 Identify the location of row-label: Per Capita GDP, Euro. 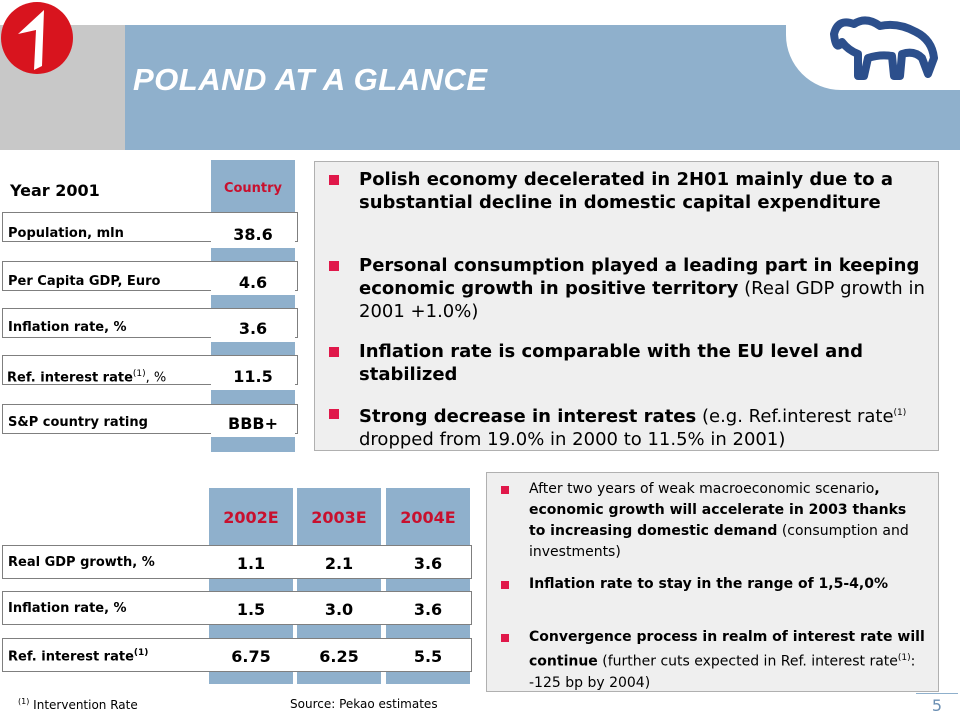
(84, 281).